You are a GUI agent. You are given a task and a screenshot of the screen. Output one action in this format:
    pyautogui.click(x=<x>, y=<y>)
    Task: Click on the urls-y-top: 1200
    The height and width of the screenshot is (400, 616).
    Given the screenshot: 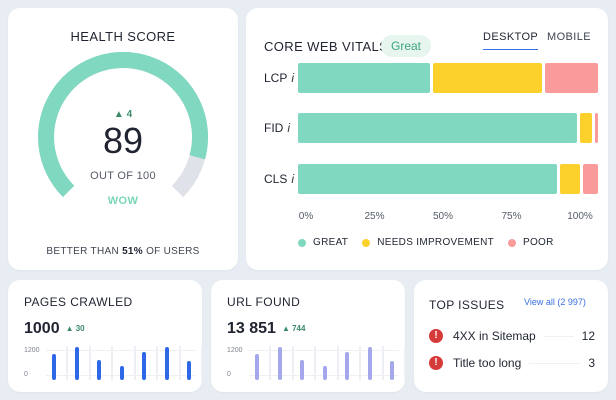 What is the action you would take?
    pyautogui.click(x=235, y=350)
    